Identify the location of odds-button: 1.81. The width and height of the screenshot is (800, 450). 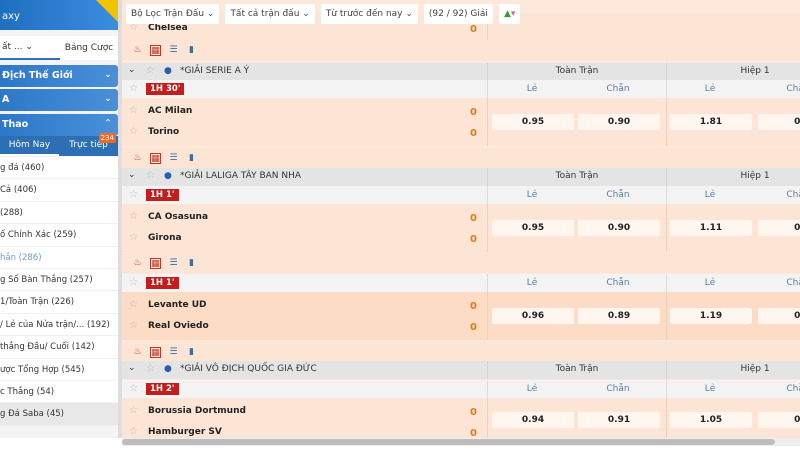
(711, 122).